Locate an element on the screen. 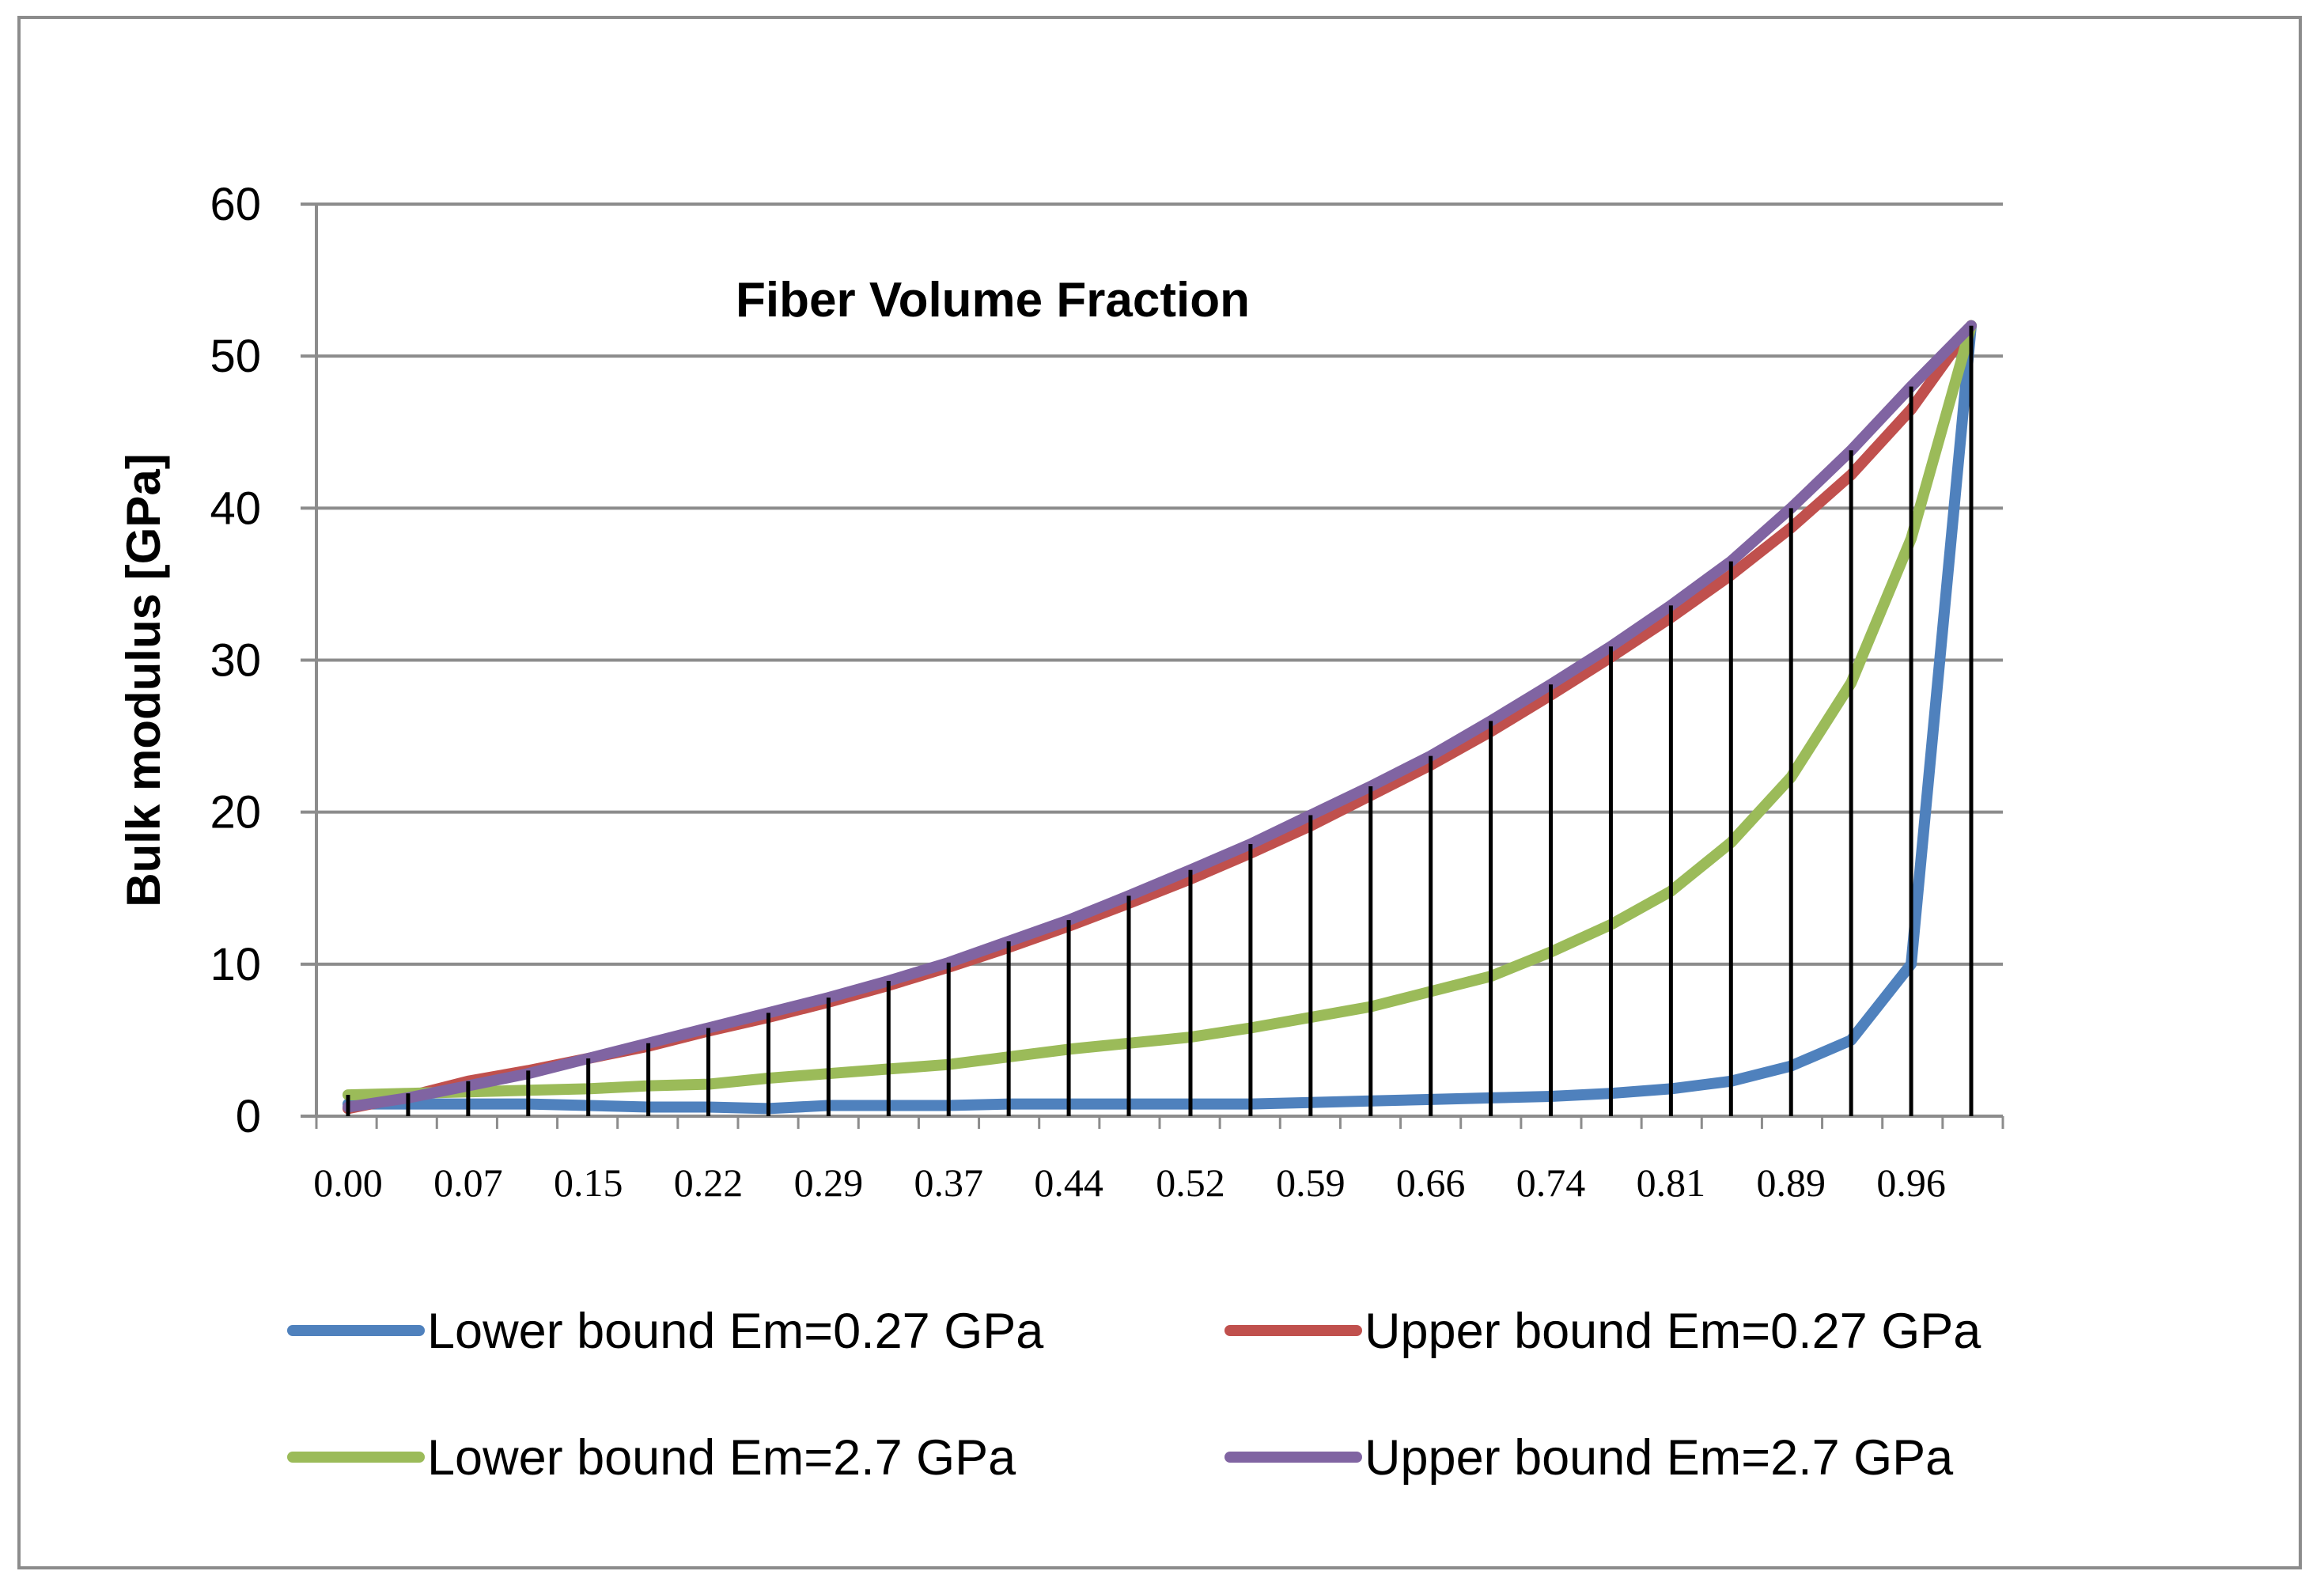  y-tick-label: 20 is located at coordinates (235, 813).